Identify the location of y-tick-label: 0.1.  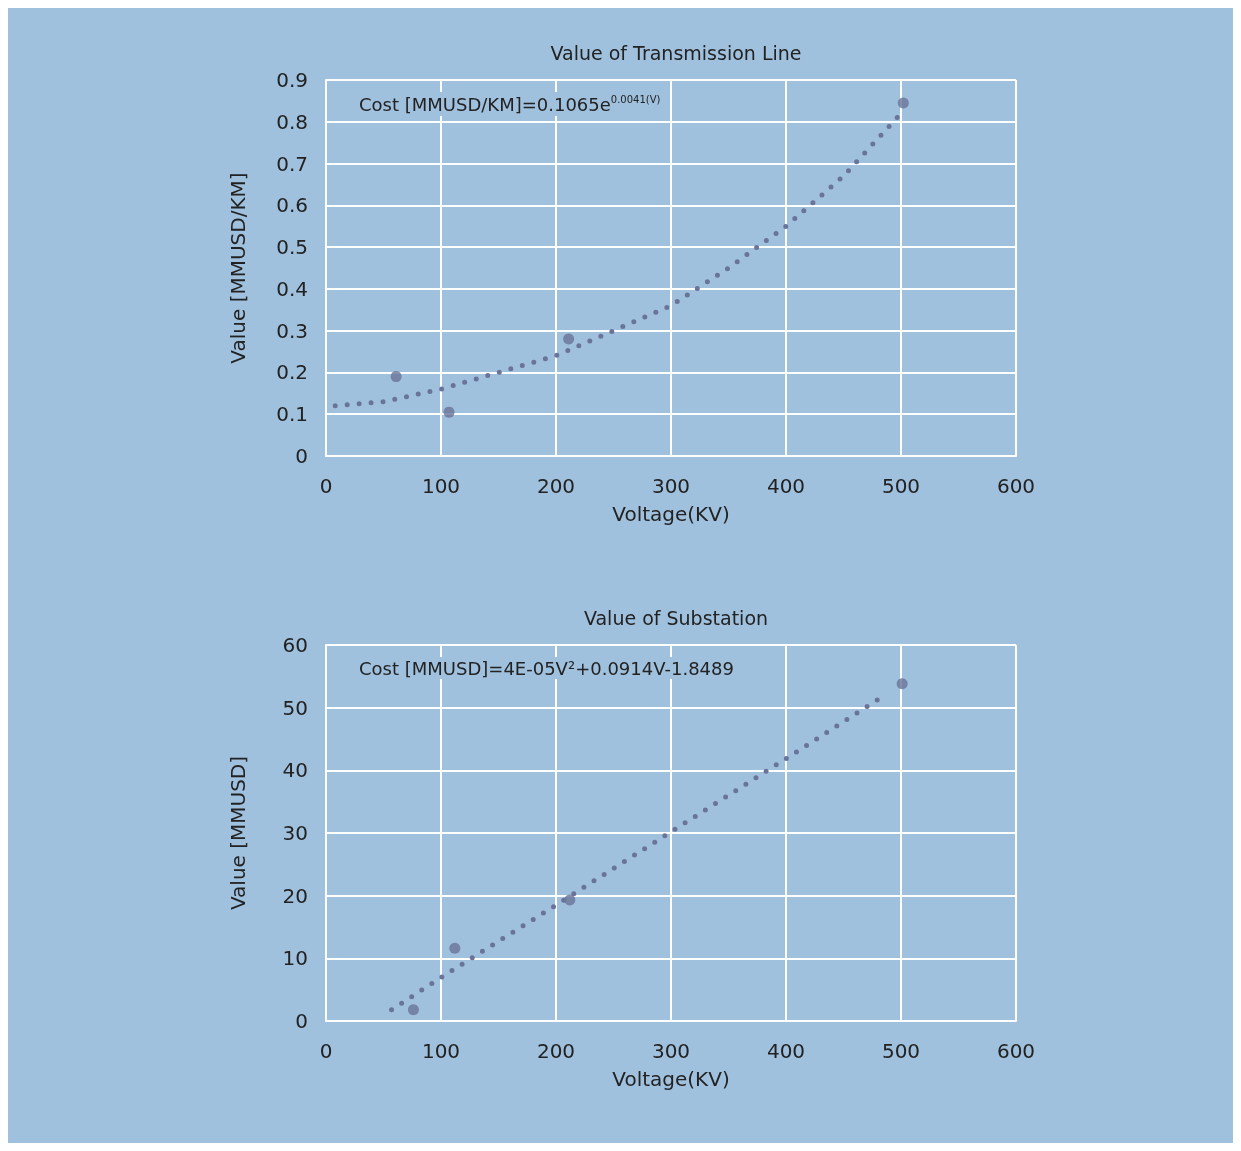
(292, 414).